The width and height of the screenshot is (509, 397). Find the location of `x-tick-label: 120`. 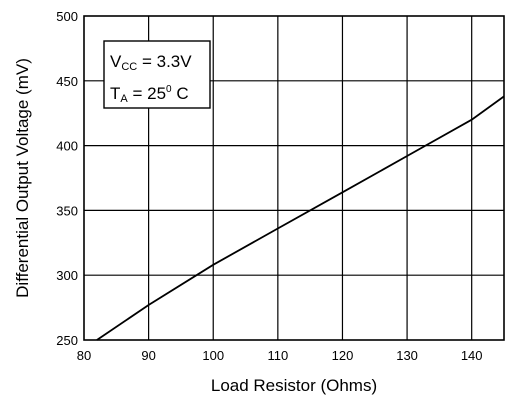

x-tick-label: 120 is located at coordinates (343, 355).